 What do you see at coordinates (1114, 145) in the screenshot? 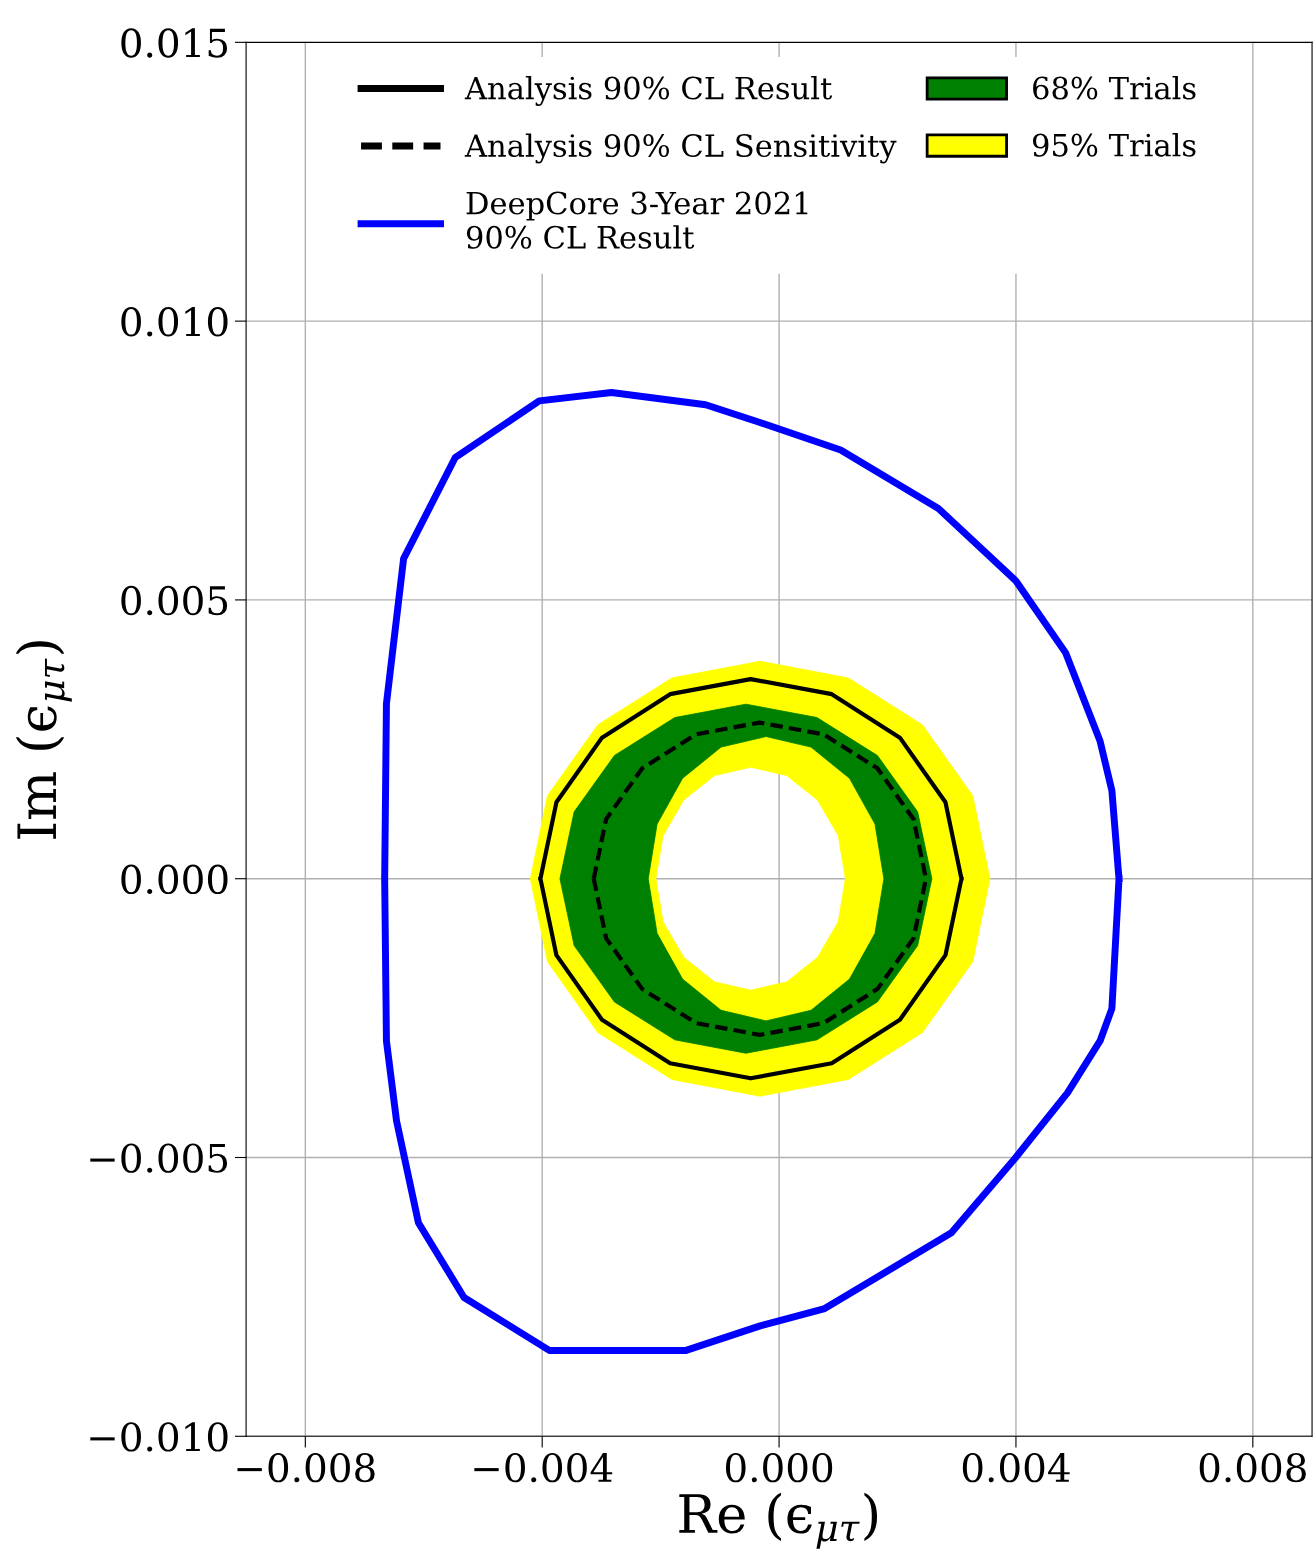
I see `legend-label: 95% Trials` at bounding box center [1114, 145].